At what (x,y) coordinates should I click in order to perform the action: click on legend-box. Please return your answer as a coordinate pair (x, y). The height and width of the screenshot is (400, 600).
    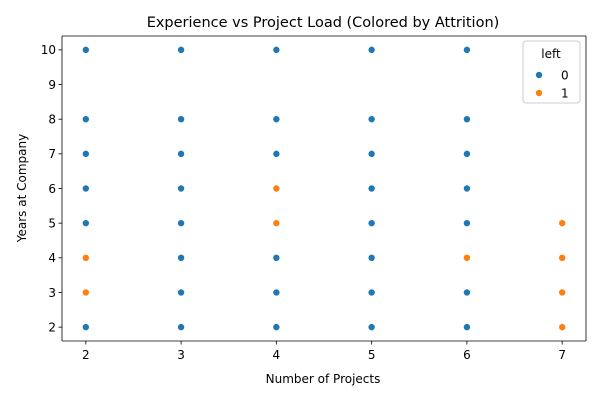
    Looking at the image, I should click on (551, 72).